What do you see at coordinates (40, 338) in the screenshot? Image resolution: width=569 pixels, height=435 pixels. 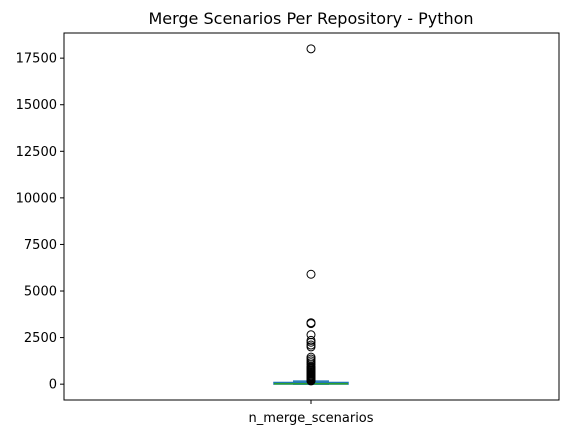 I see `y-tick-label: 2500` at bounding box center [40, 338].